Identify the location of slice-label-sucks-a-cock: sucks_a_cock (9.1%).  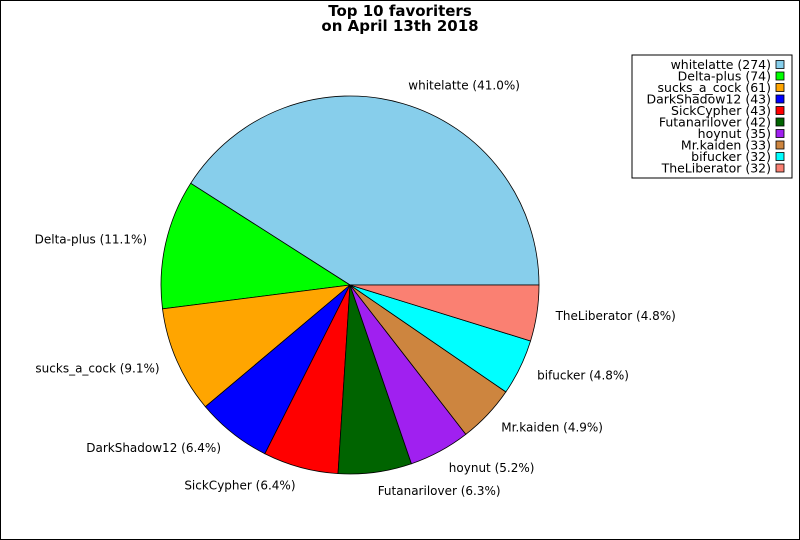
(97, 369).